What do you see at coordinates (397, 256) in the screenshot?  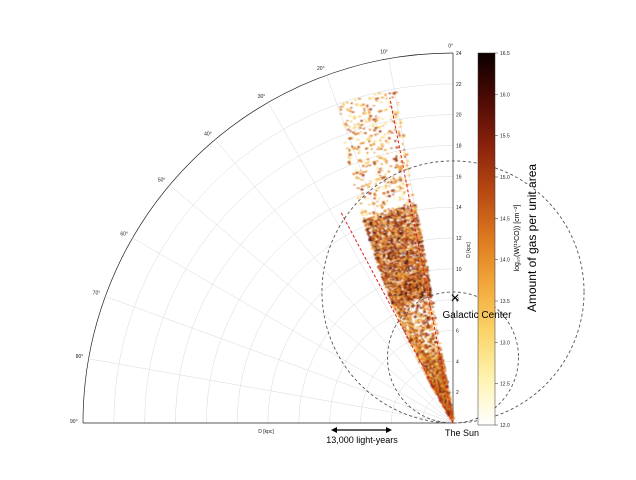 I see `emission-cells` at bounding box center [397, 256].